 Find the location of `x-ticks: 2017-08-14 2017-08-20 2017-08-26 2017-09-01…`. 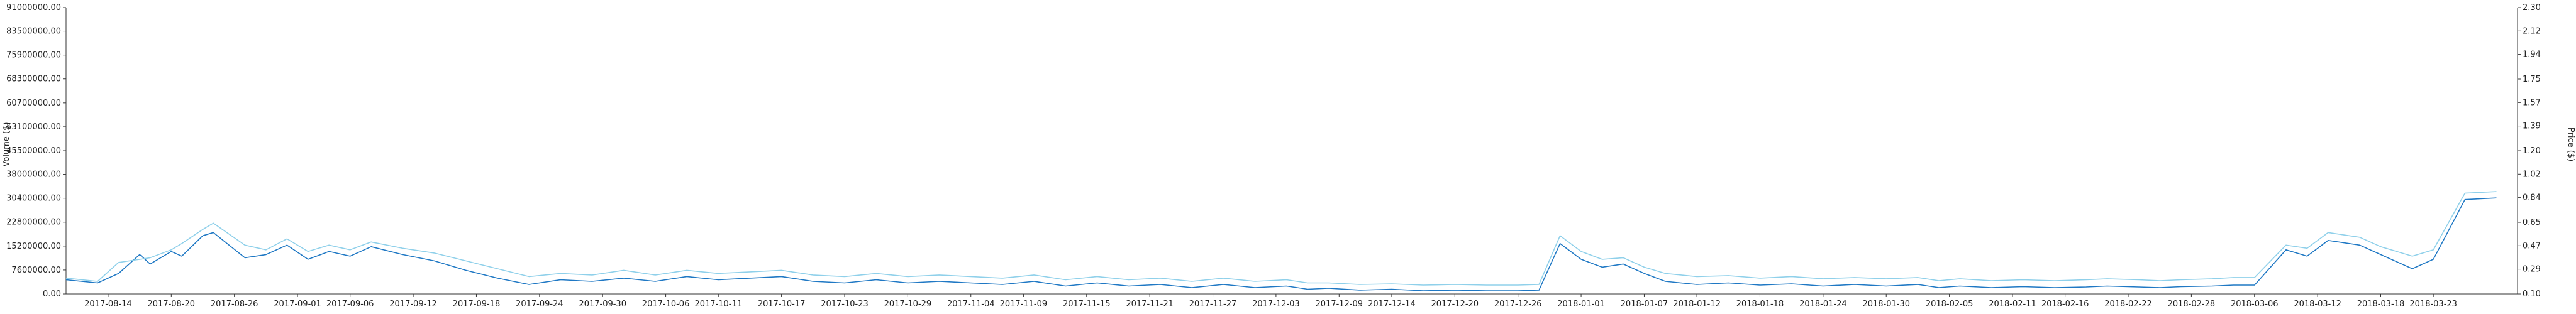

x-ticks: 2017-08-14 2017-08-20 2017-08-26 2017-09-01… is located at coordinates (1270, 301).